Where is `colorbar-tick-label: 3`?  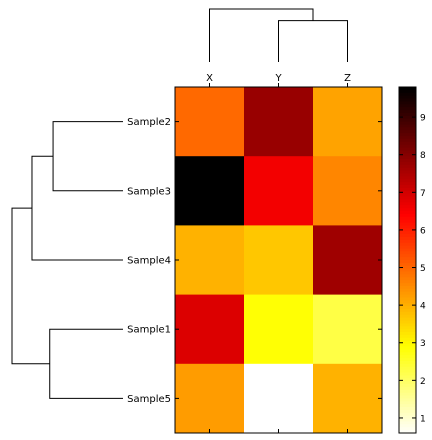
colorbar-tick-label: 3 is located at coordinates (423, 344).